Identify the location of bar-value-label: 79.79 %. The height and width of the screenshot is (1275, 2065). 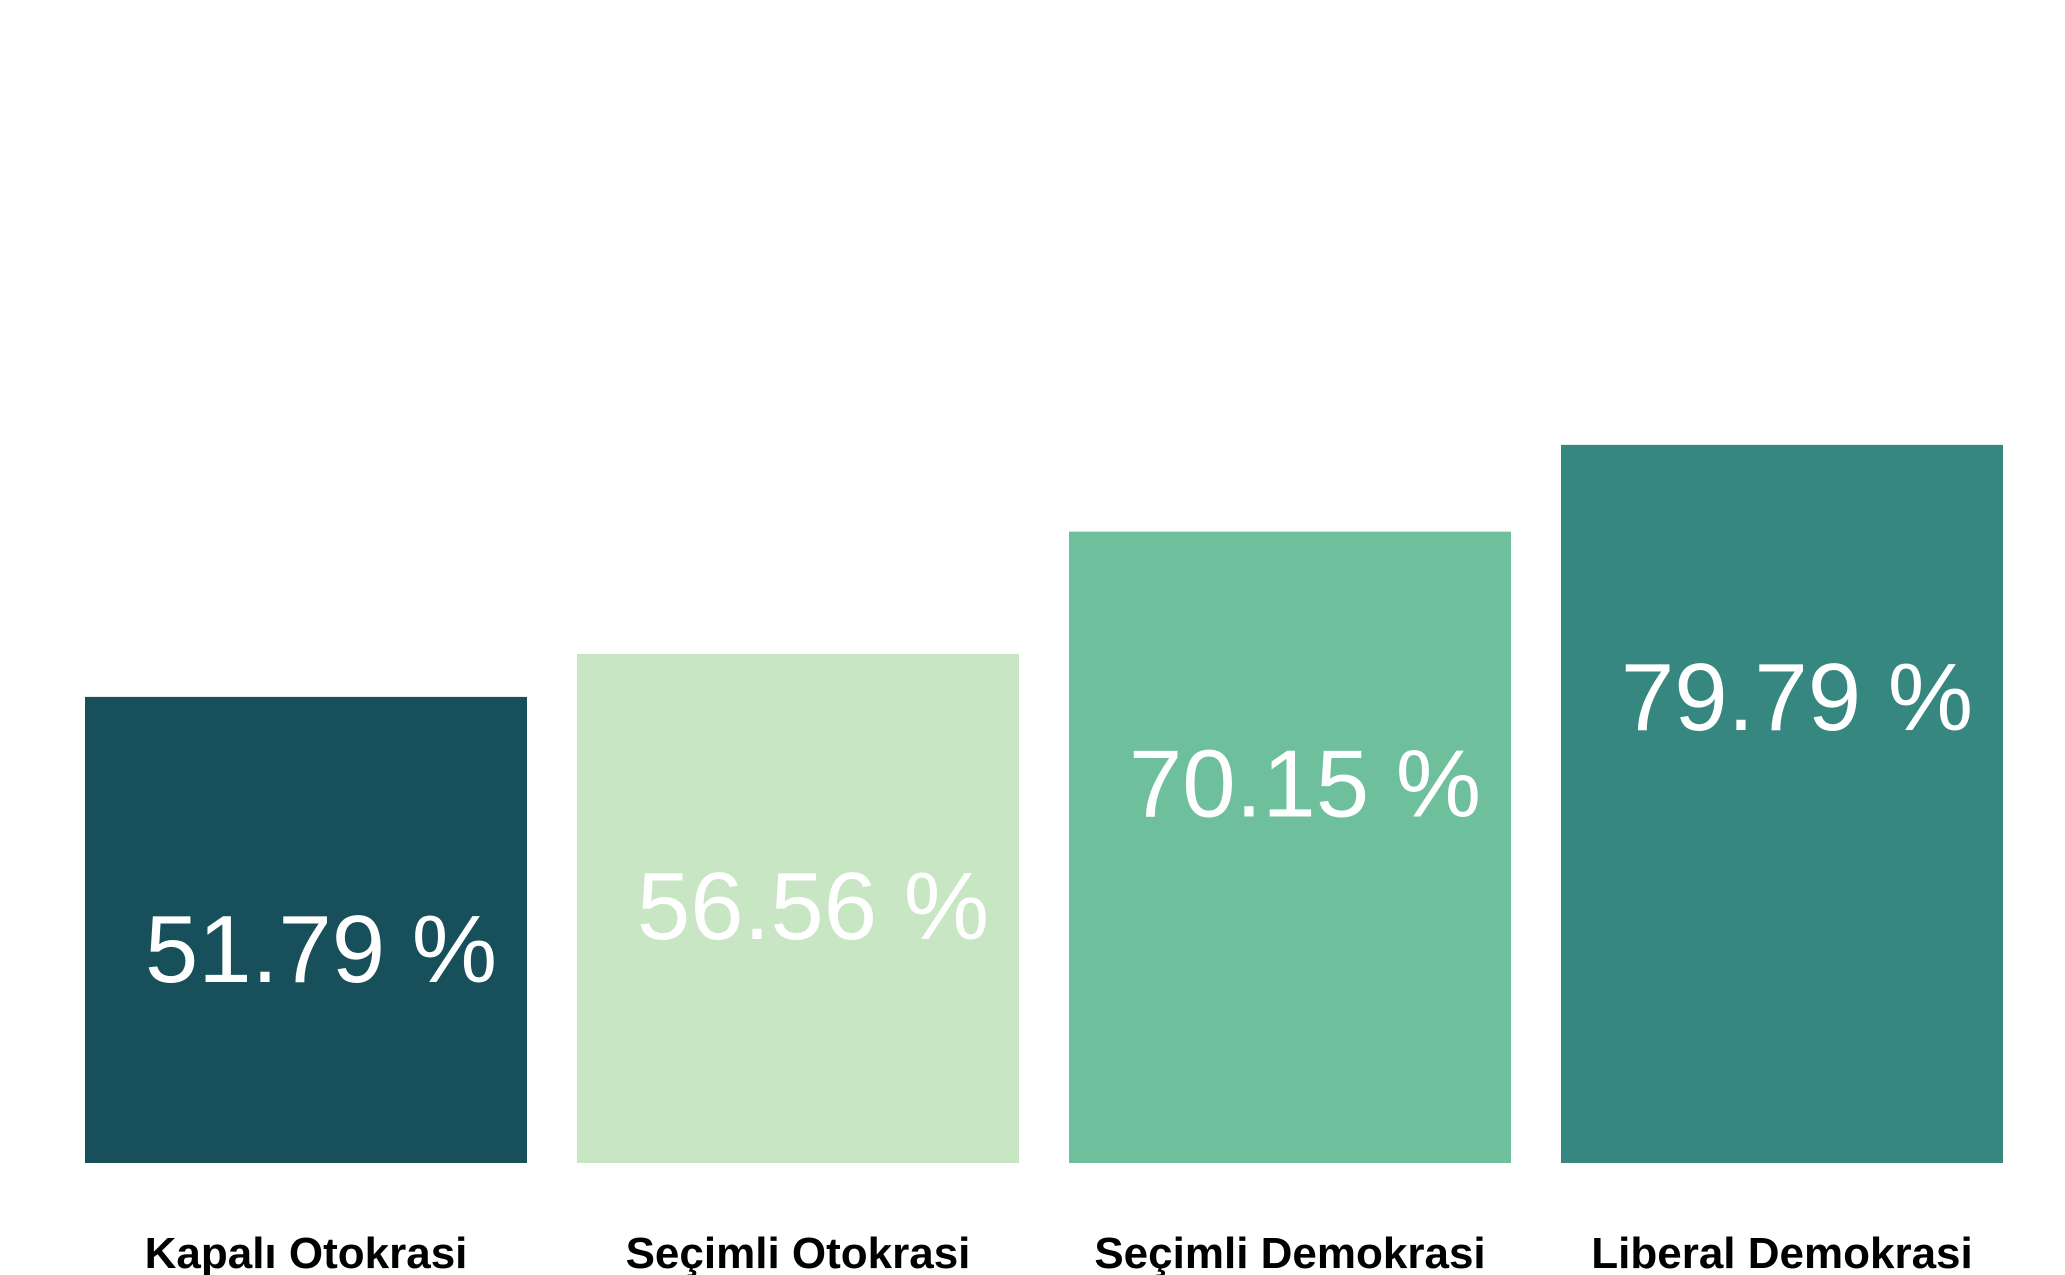
(1797, 697).